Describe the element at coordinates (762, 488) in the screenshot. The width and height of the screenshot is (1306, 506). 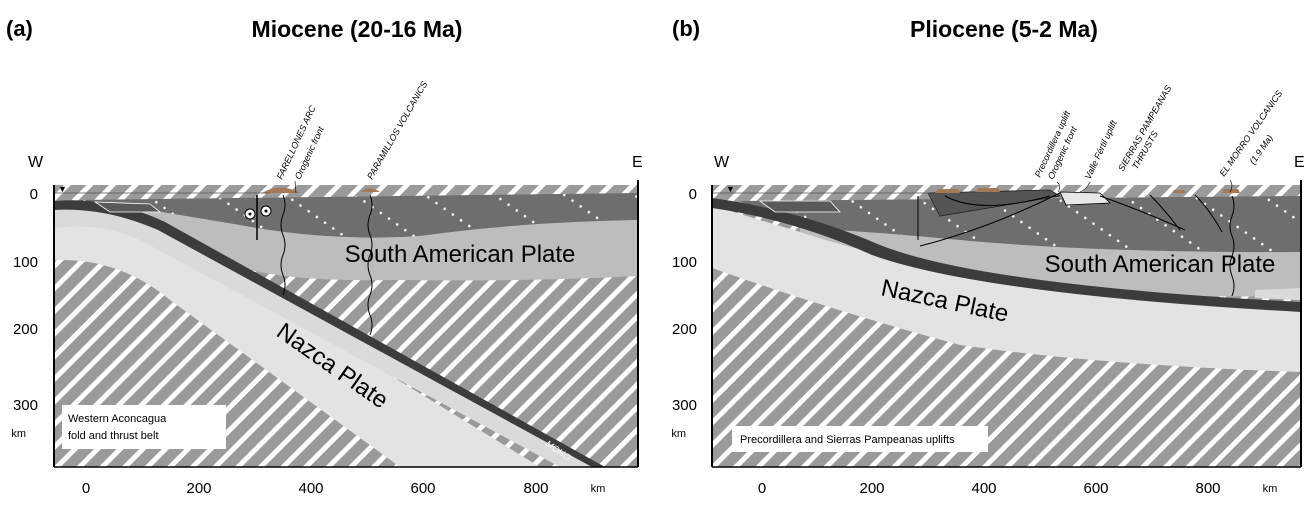
I see `dist-tick-b-0: 0` at that location.